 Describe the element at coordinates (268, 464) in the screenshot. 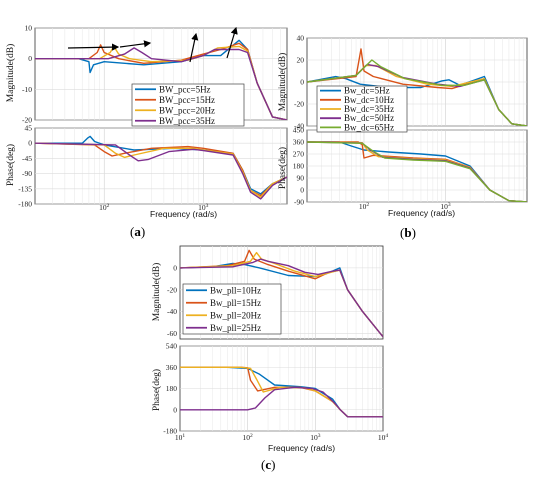

I see `panel-caption: (c)` at that location.